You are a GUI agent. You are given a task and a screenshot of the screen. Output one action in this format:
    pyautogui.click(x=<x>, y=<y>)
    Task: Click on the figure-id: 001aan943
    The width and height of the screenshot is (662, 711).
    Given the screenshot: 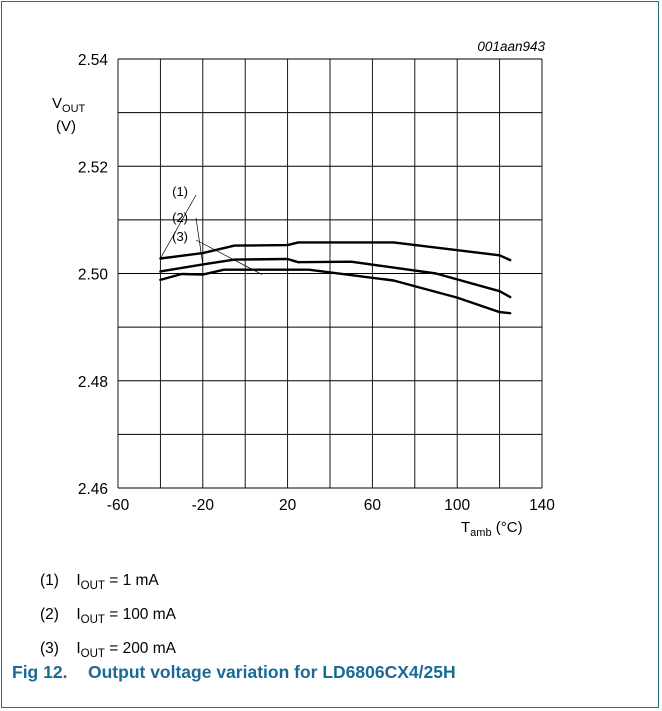 What is the action you would take?
    pyautogui.click(x=511, y=46)
    